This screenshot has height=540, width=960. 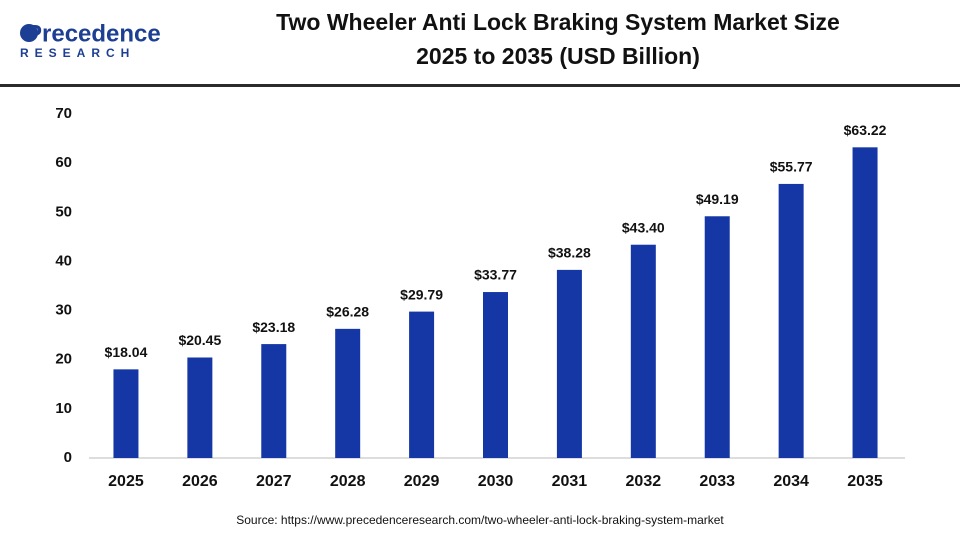 What do you see at coordinates (644, 481) in the screenshot?
I see `x-tick-label: 2032` at bounding box center [644, 481].